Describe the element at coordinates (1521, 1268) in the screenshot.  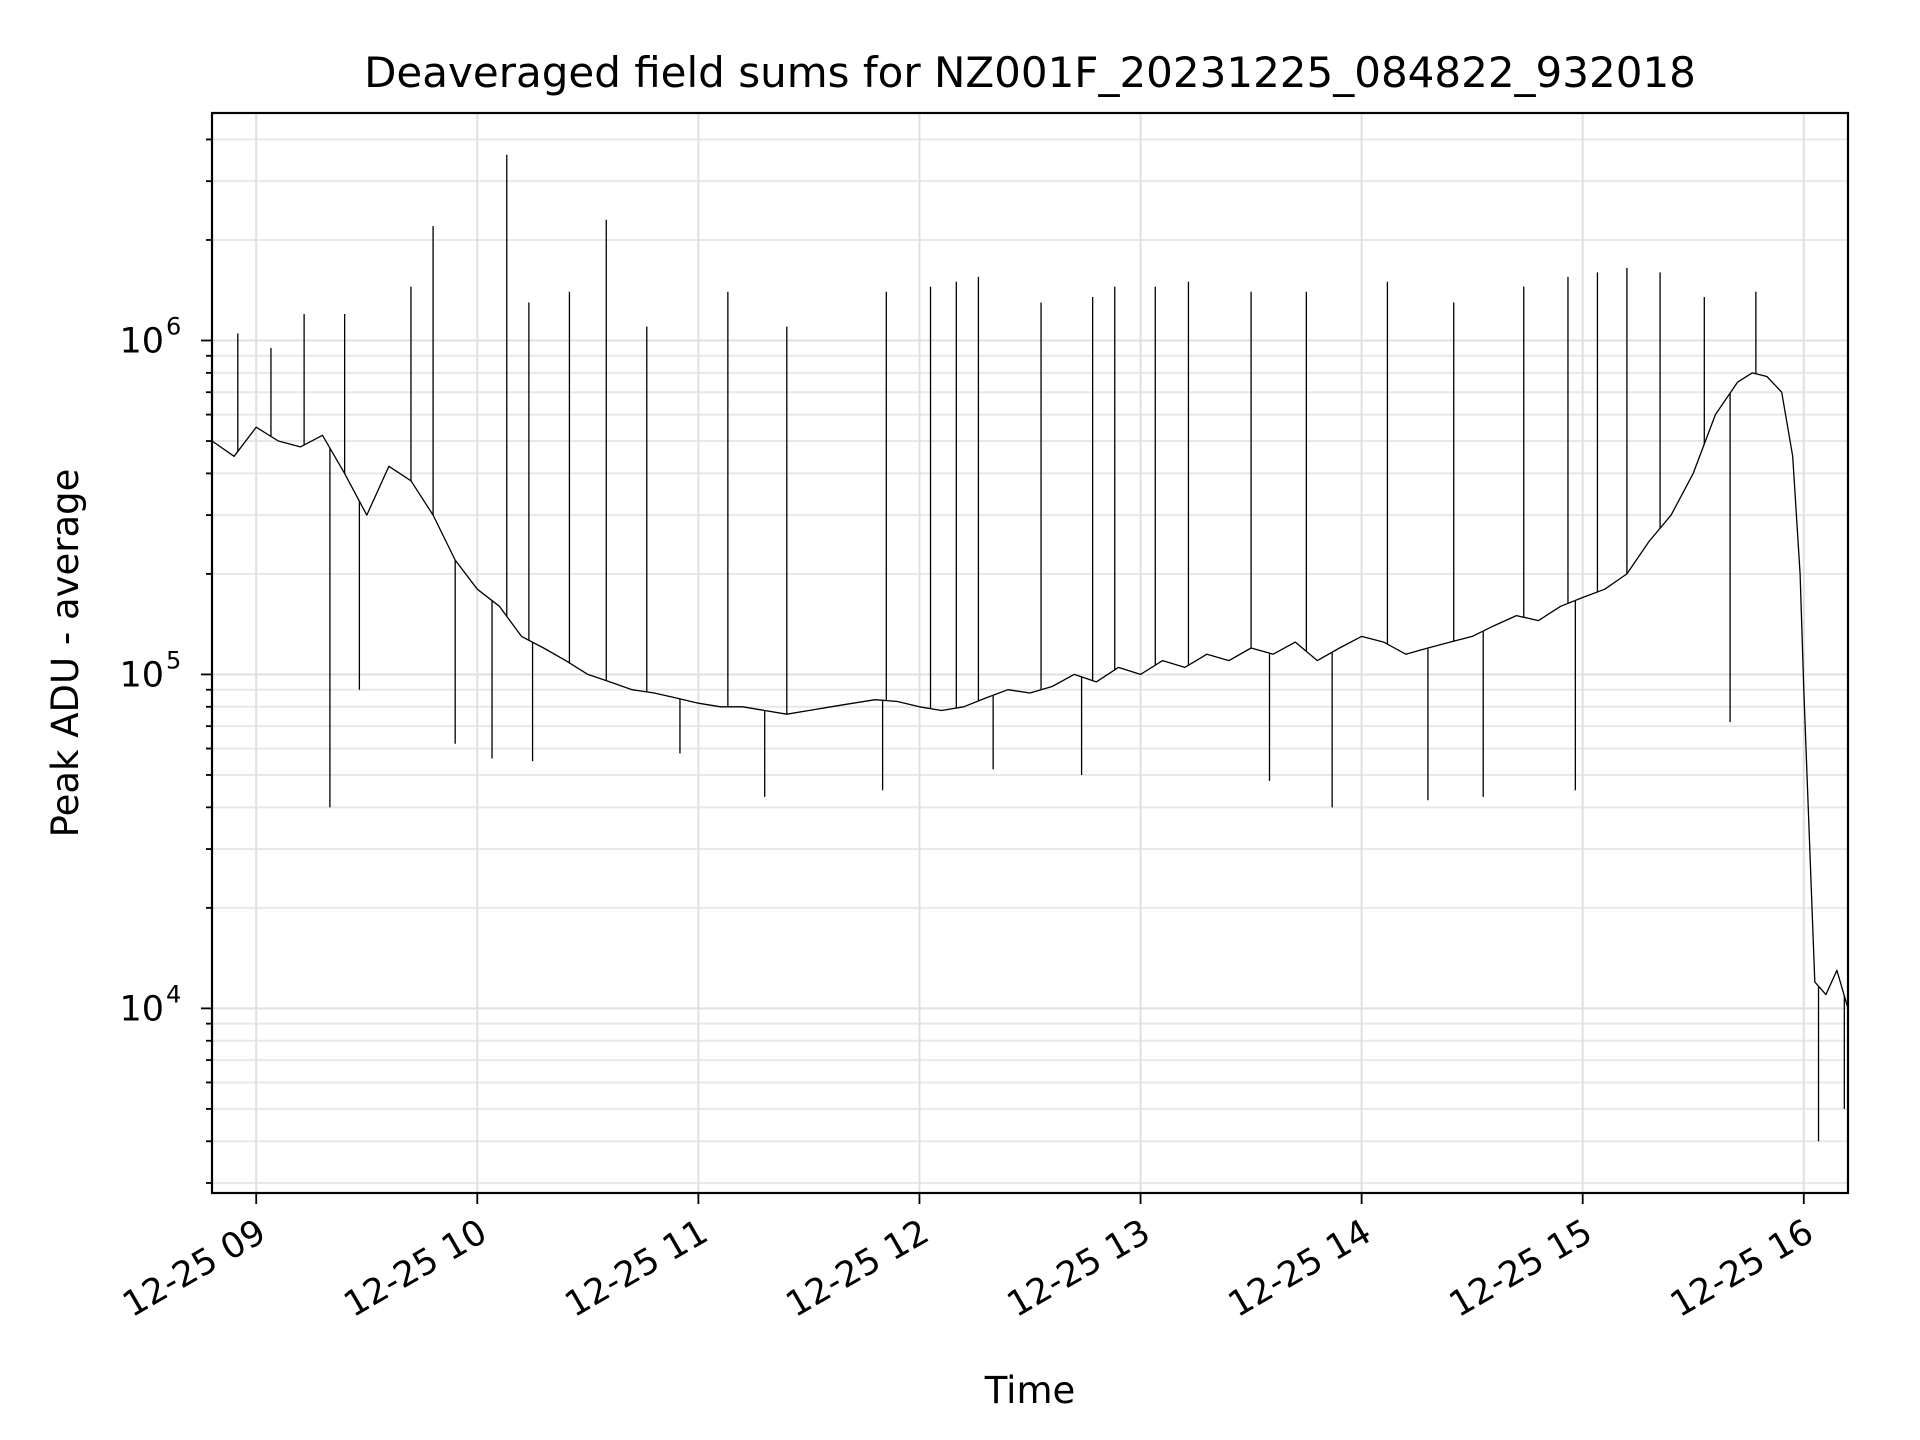
I see `x-tick-label: 12-25 15` at that location.